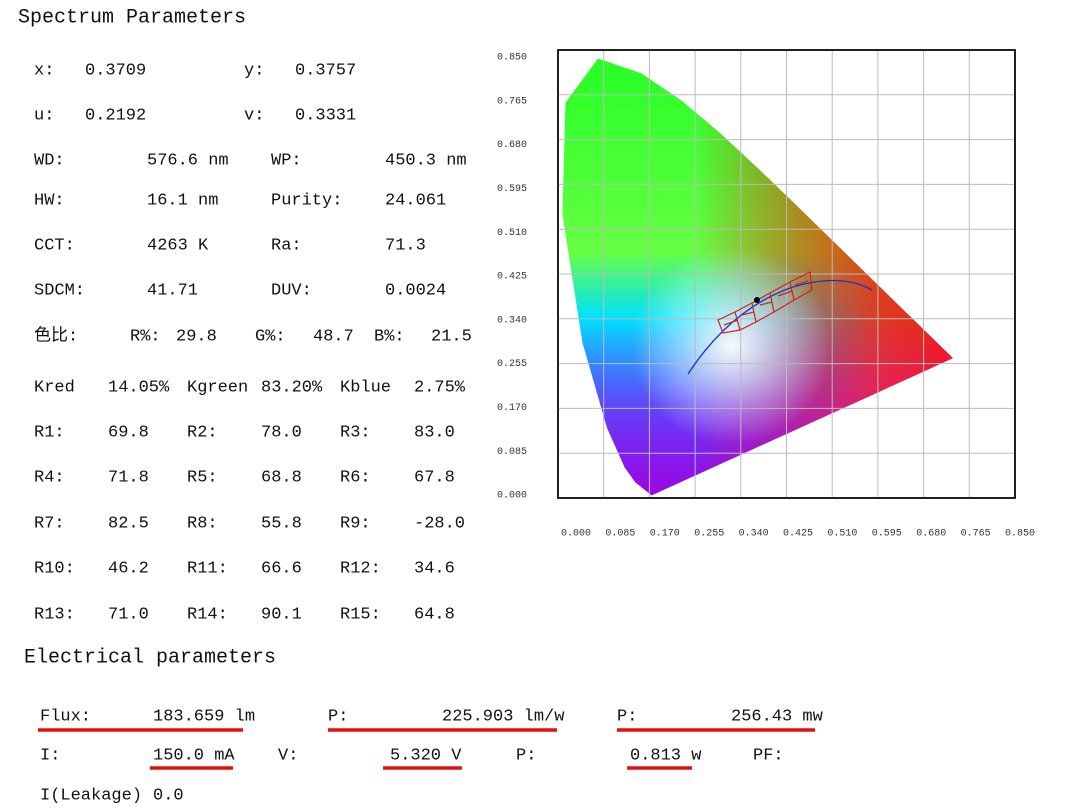  Describe the element at coordinates (49, 160) in the screenshot. I see `param-text: WD:` at that location.